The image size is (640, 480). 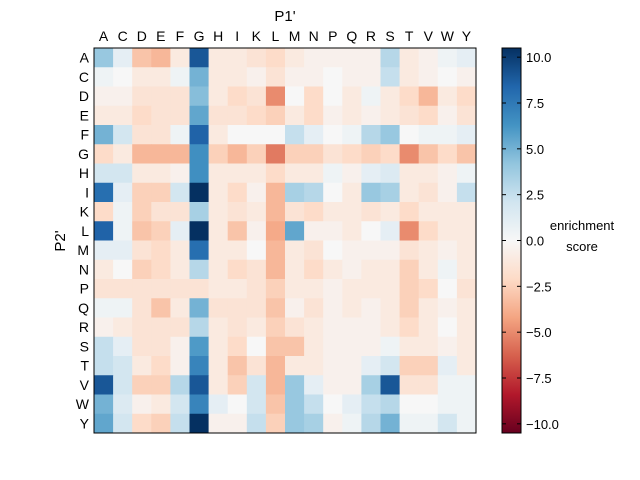 What do you see at coordinates (237, 269) in the screenshot?
I see `heatmap-cell-N-I` at bounding box center [237, 269].